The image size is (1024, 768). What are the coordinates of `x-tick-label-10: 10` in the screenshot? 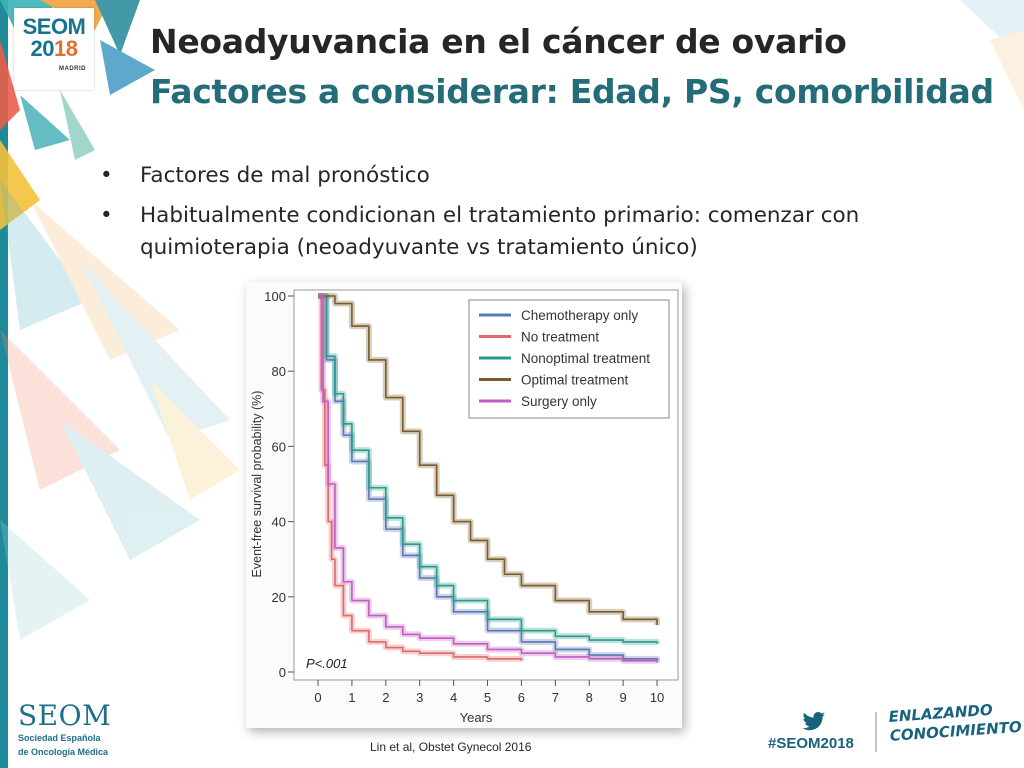 It's located at (657, 697).